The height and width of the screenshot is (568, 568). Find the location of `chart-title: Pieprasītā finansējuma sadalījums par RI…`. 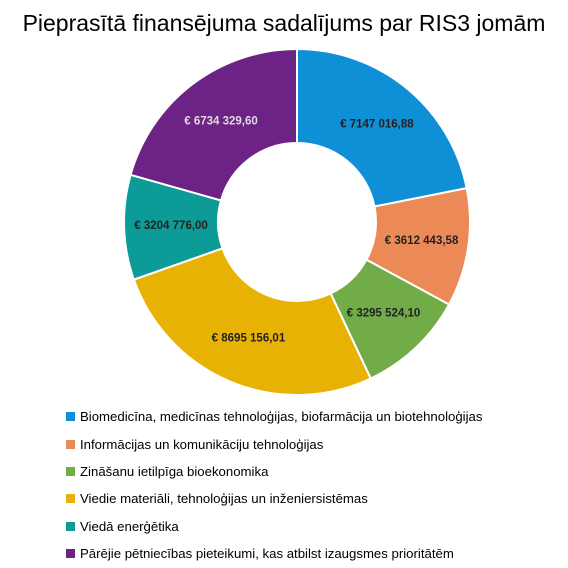

chart-title: Pieprasītā finansējuma sadalījums par RI… is located at coordinates (284, 23).